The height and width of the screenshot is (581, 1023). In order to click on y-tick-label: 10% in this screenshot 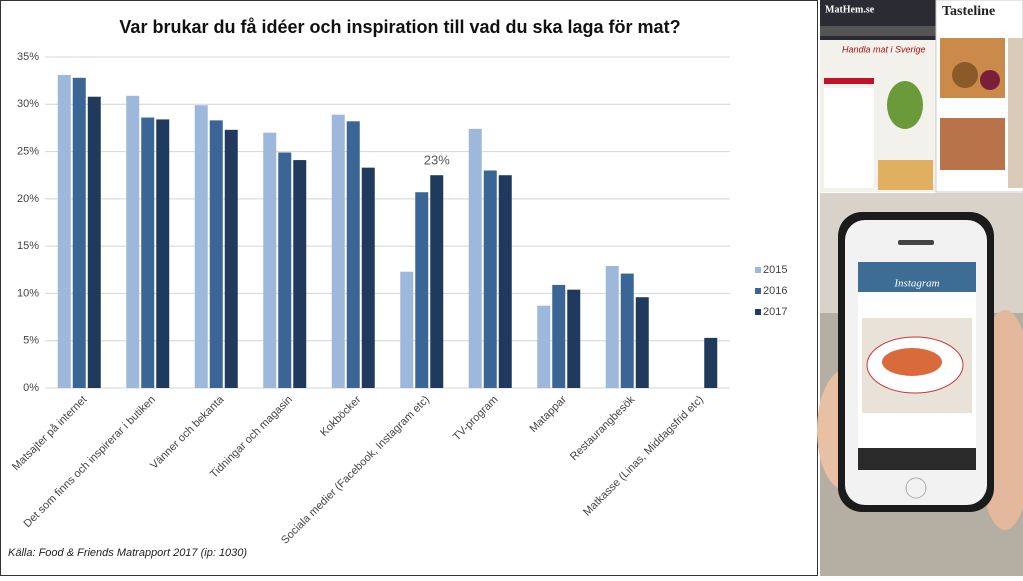, I will do `click(28, 293)`.